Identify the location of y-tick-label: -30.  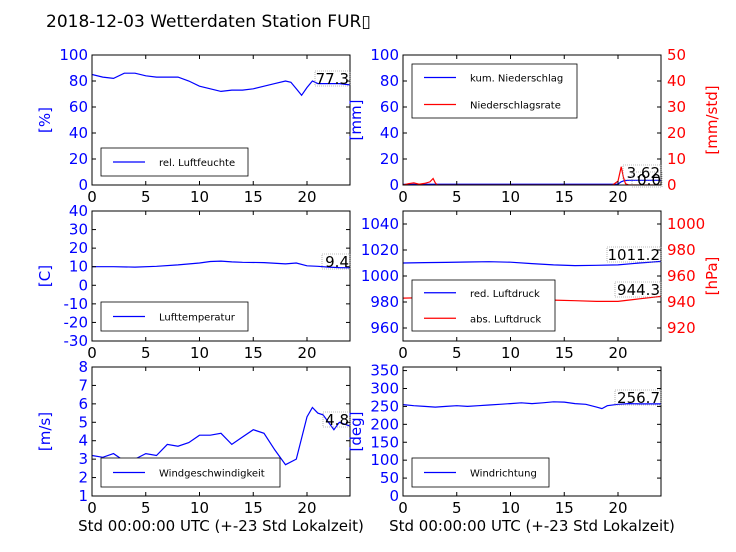
(76, 341).